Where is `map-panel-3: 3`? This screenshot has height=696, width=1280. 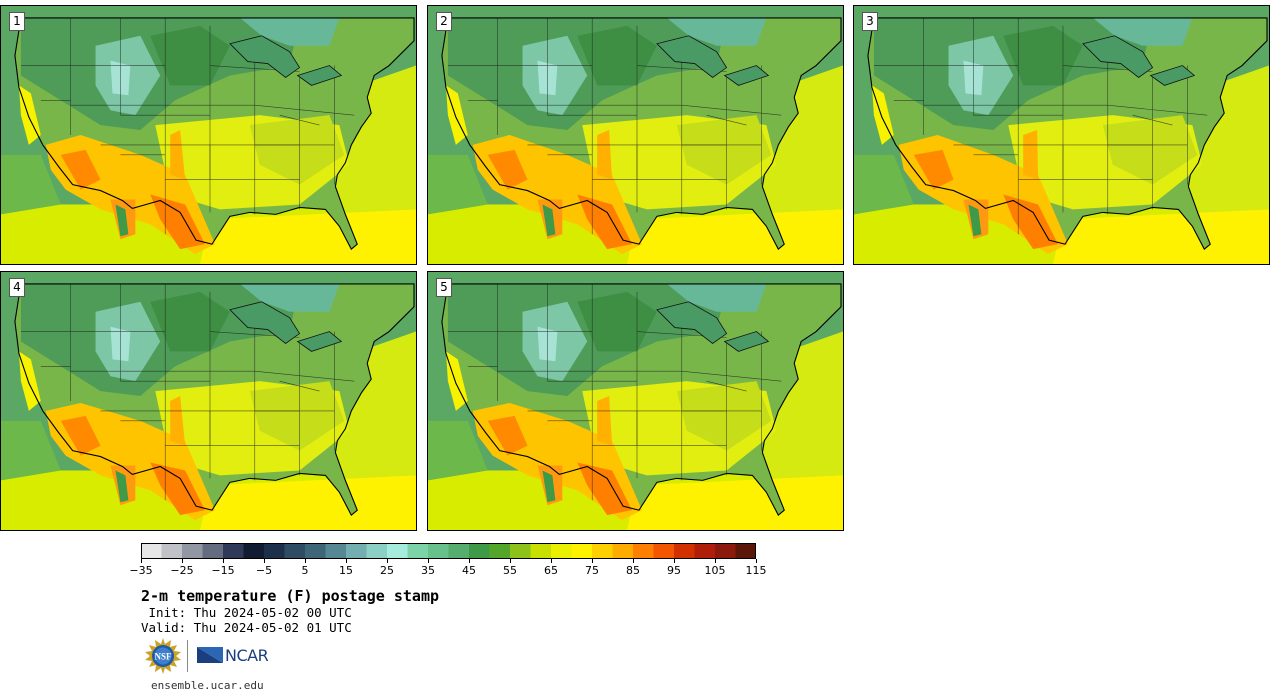 map-panel-3: 3 is located at coordinates (1061, 135).